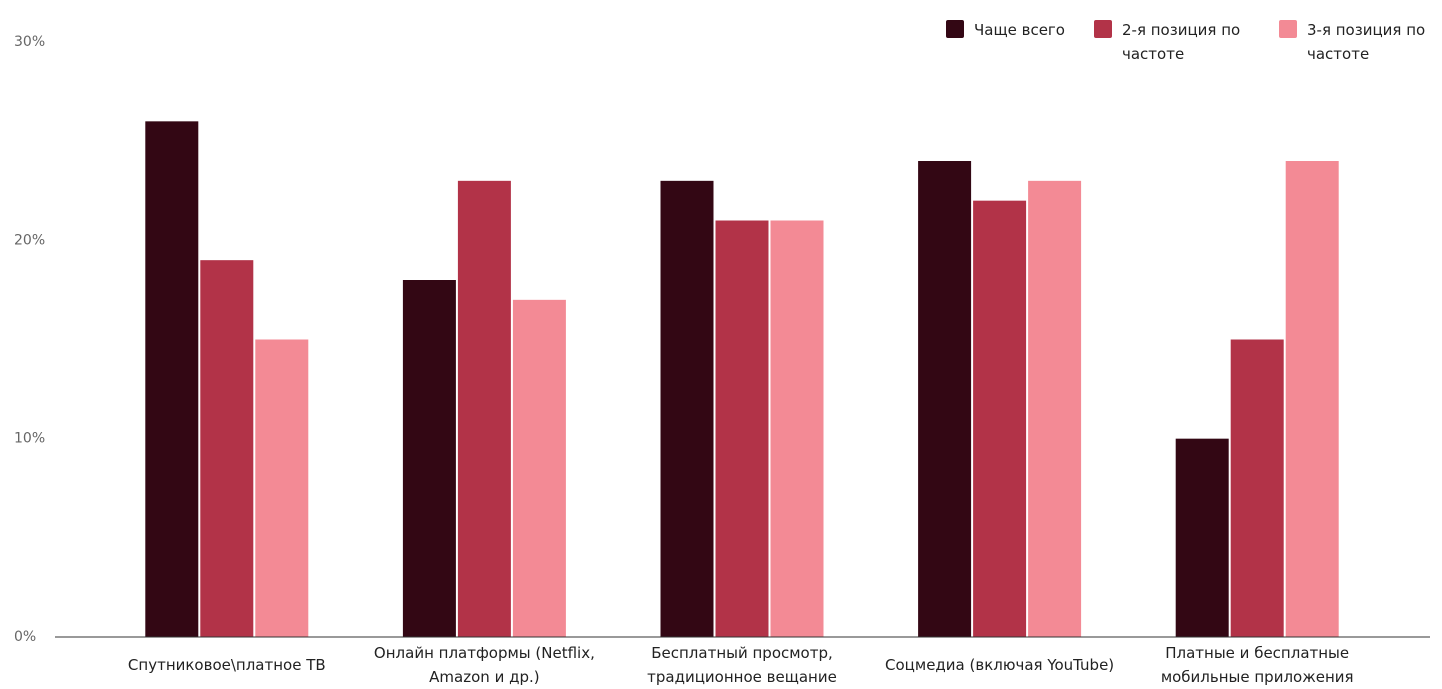 This screenshot has height=689, width=1442. What do you see at coordinates (1366, 42) in the screenshot?
I see `legend-label: 3-я позиция по частоте` at bounding box center [1366, 42].